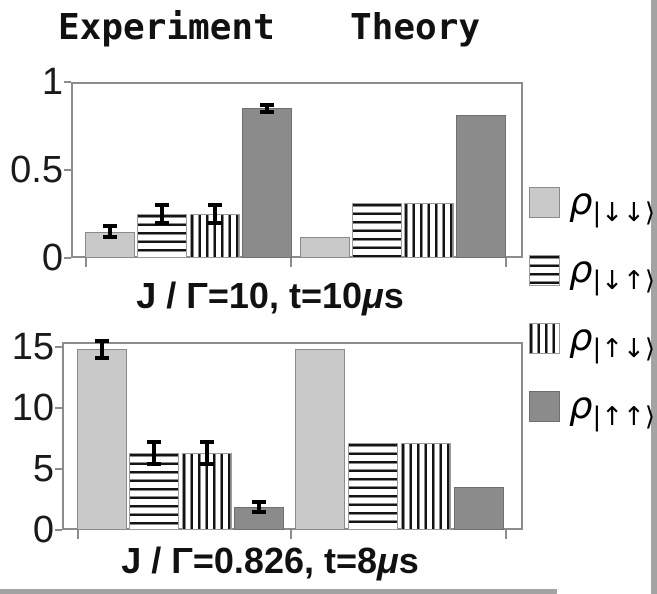 The width and height of the screenshot is (657, 594). I want to click on caption-text: J / Γ=10, t=10, so click(249, 295).